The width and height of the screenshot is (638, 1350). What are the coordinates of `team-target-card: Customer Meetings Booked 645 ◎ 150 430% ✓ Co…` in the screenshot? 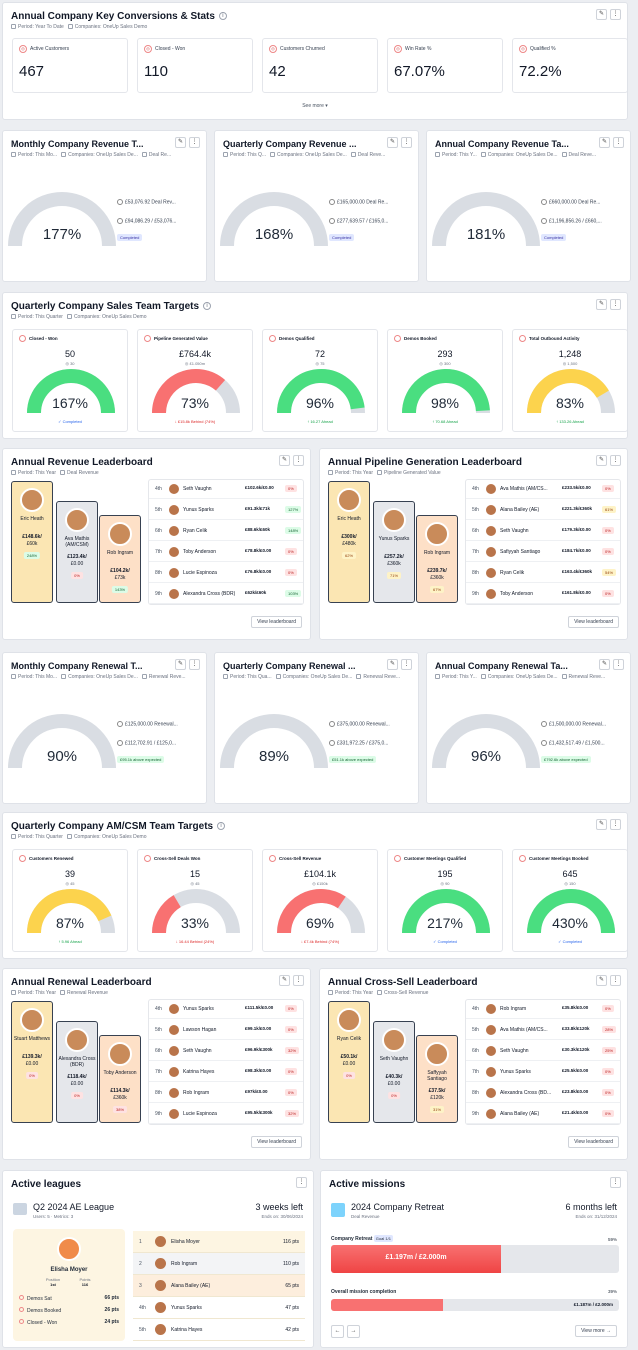 It's located at (569, 900).